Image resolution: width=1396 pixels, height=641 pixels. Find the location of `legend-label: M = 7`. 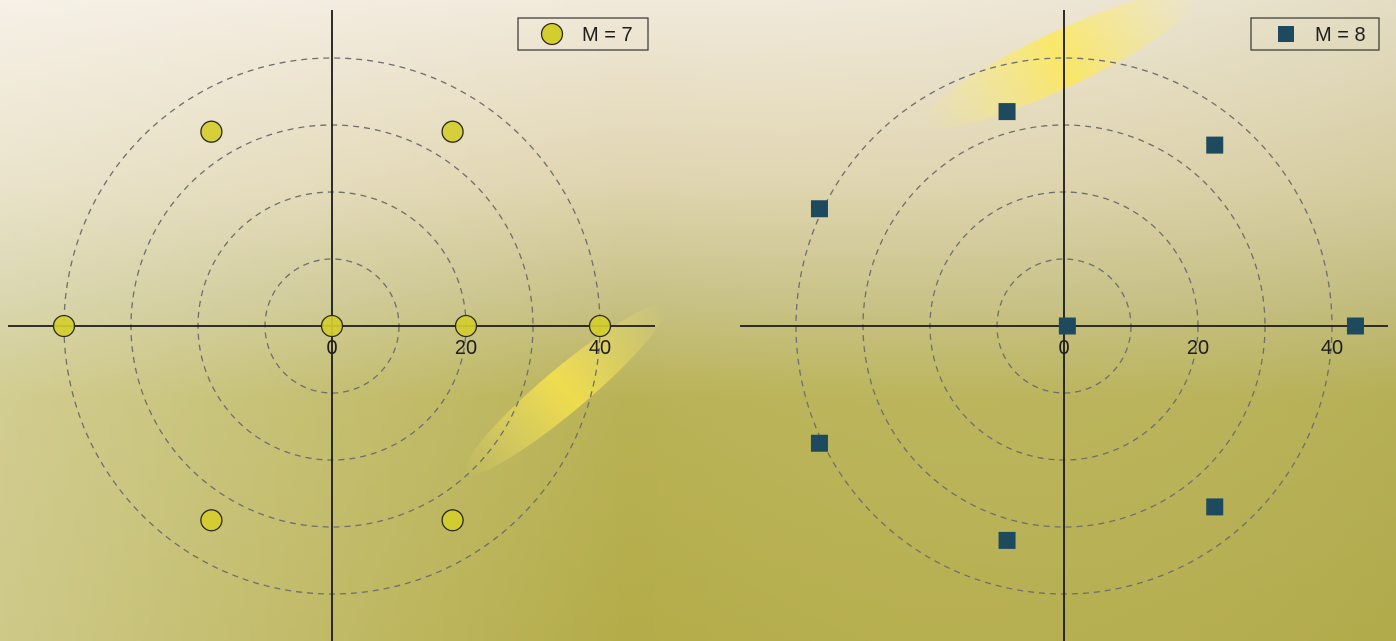

legend-label: M = 7 is located at coordinates (607, 35).